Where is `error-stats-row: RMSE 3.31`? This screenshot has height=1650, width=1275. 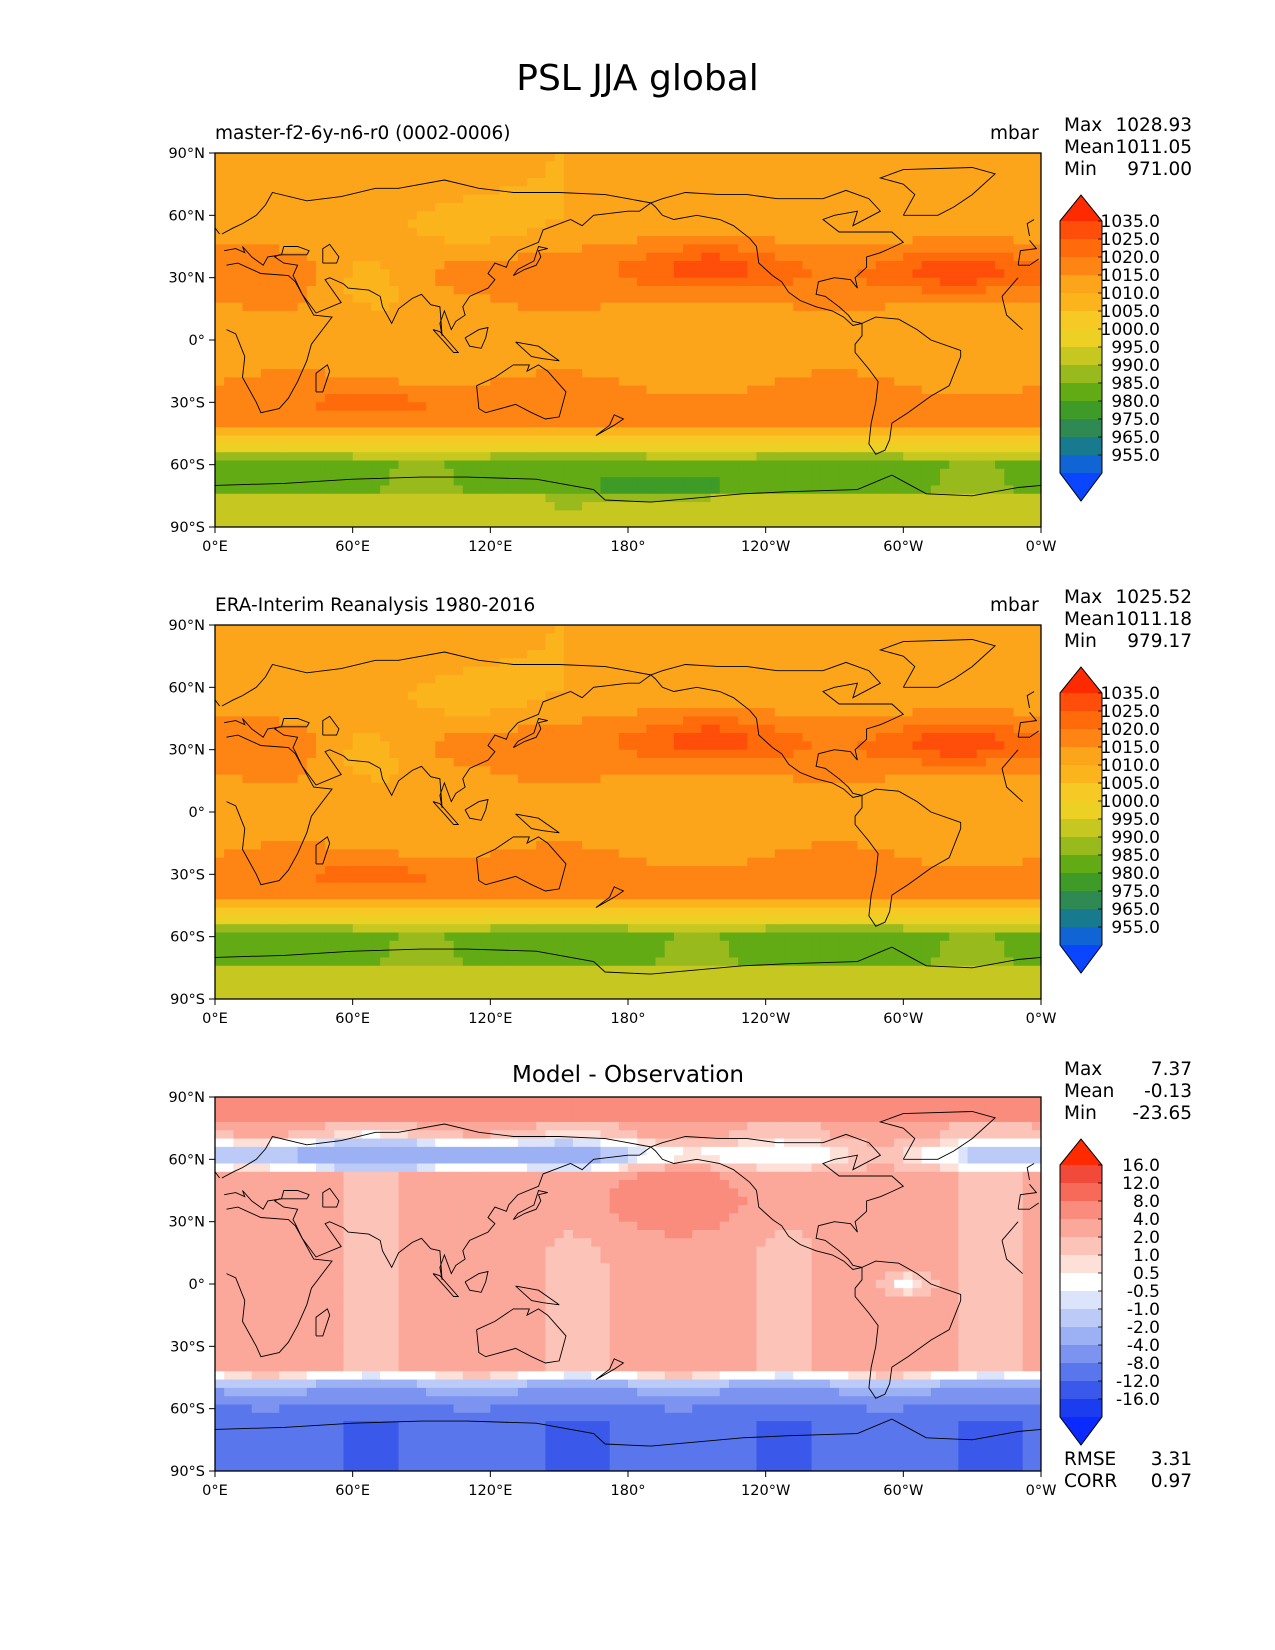 error-stats-row: RMSE 3.31 is located at coordinates (1128, 1460).